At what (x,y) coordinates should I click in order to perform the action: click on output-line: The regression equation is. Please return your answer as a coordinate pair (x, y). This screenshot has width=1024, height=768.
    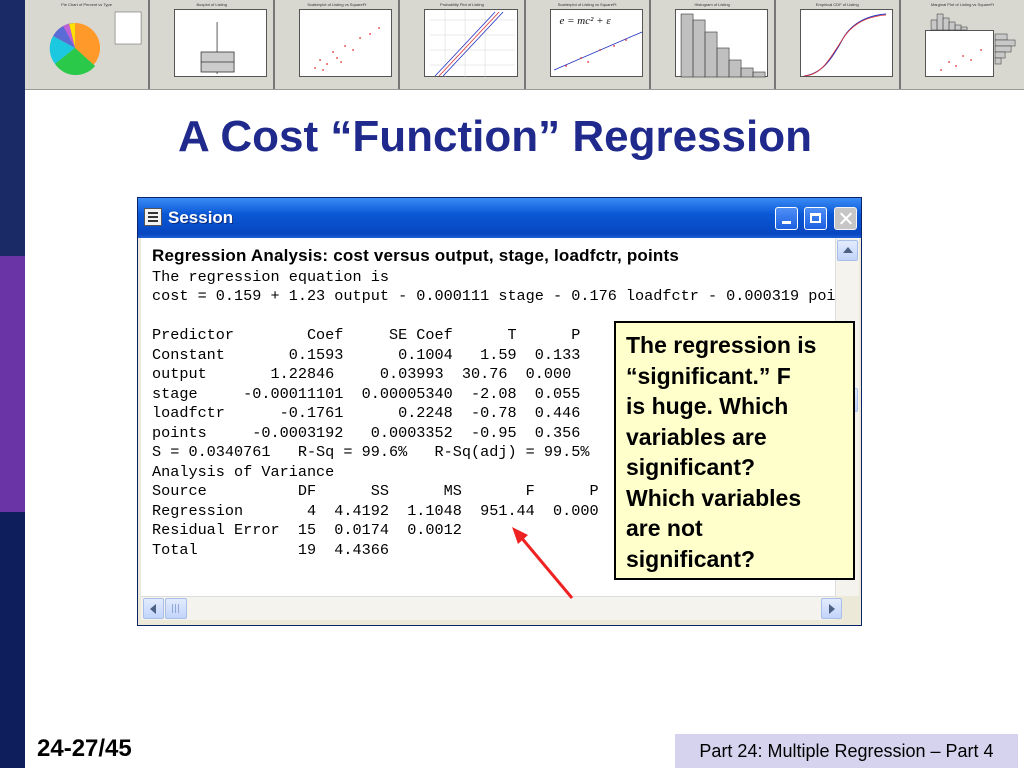
    Looking at the image, I should click on (270, 276).